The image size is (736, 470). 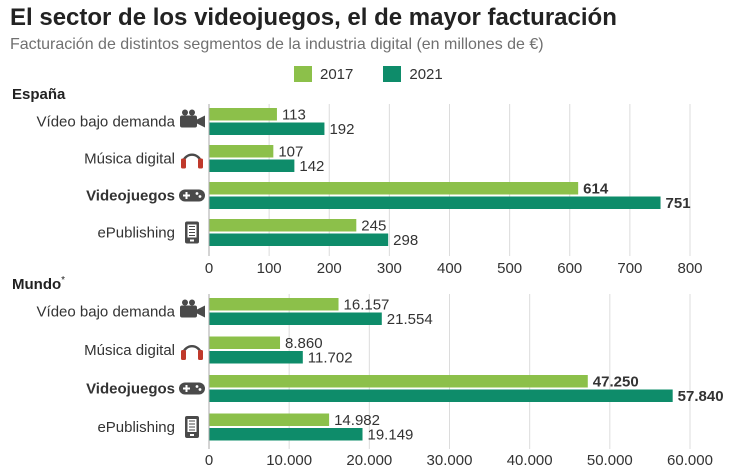 What do you see at coordinates (689, 268) in the screenshot?
I see `x-tick-label: 800` at bounding box center [689, 268].